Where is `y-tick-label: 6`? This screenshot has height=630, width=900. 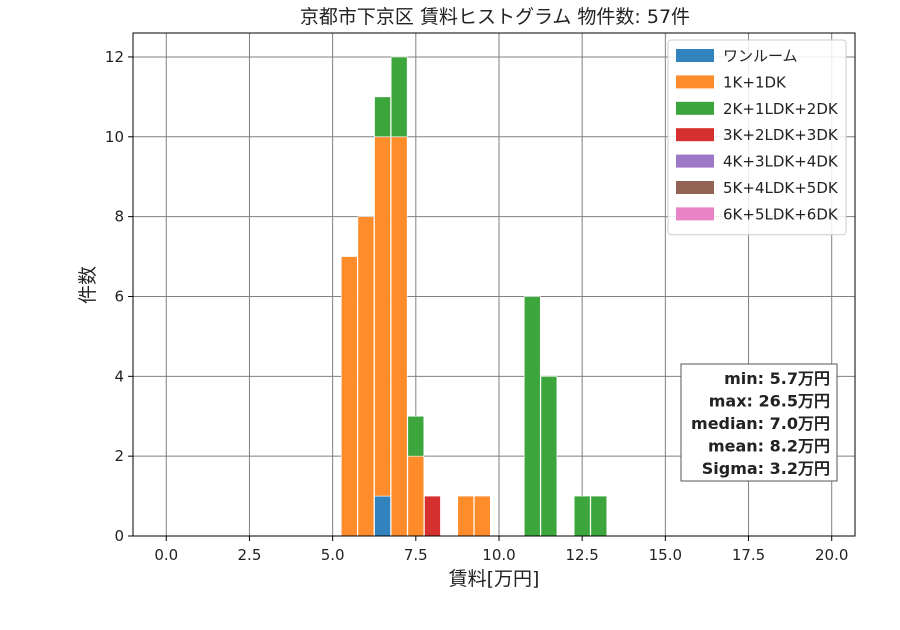 y-tick-label: 6 is located at coordinates (119, 296).